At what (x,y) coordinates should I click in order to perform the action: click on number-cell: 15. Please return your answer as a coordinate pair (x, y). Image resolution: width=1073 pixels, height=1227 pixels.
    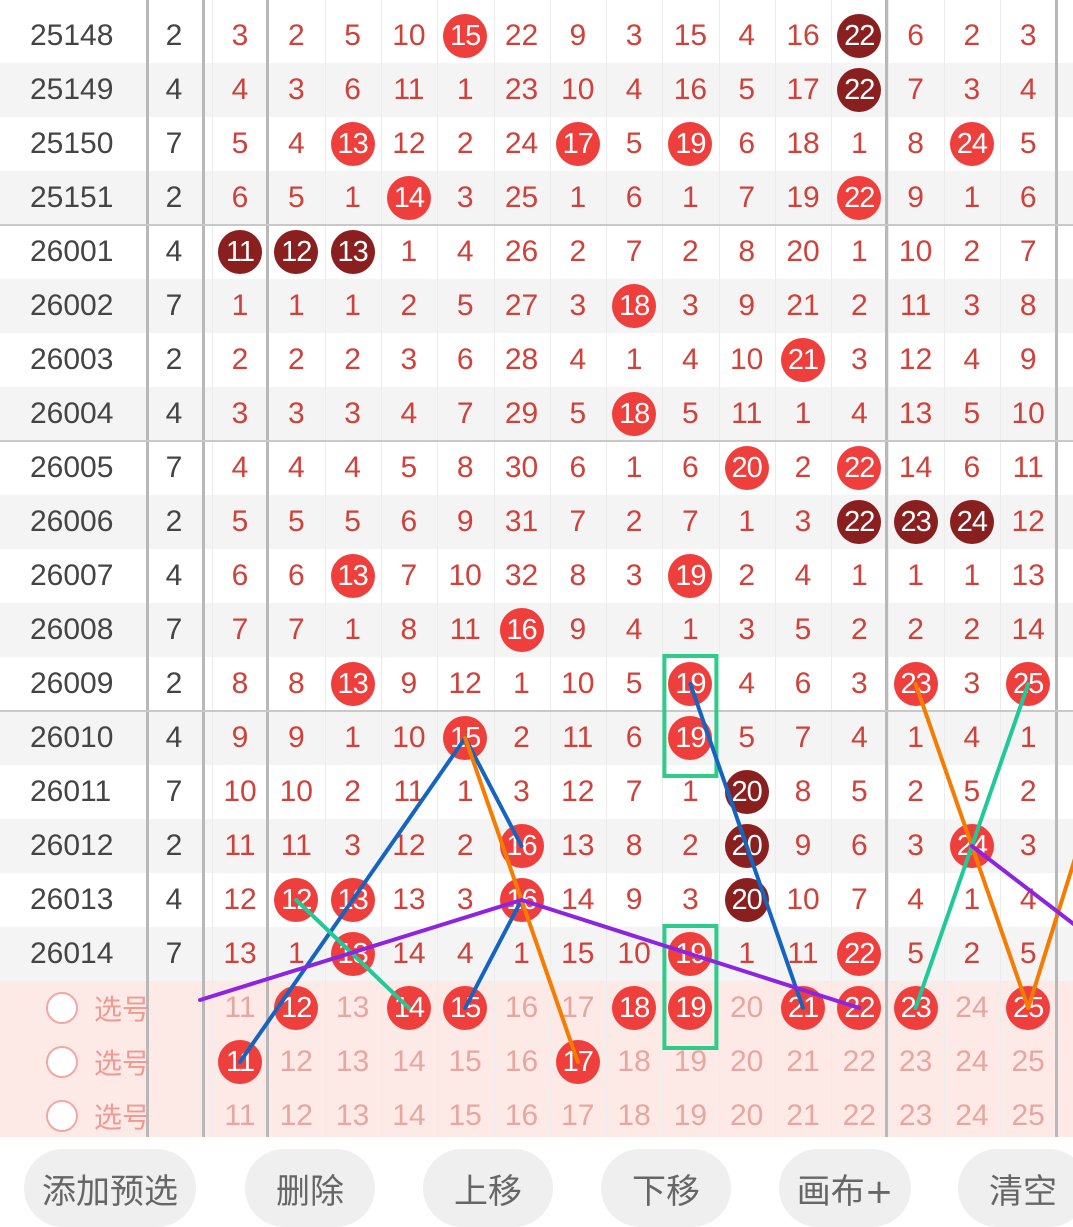
    Looking at the image, I should click on (465, 1061).